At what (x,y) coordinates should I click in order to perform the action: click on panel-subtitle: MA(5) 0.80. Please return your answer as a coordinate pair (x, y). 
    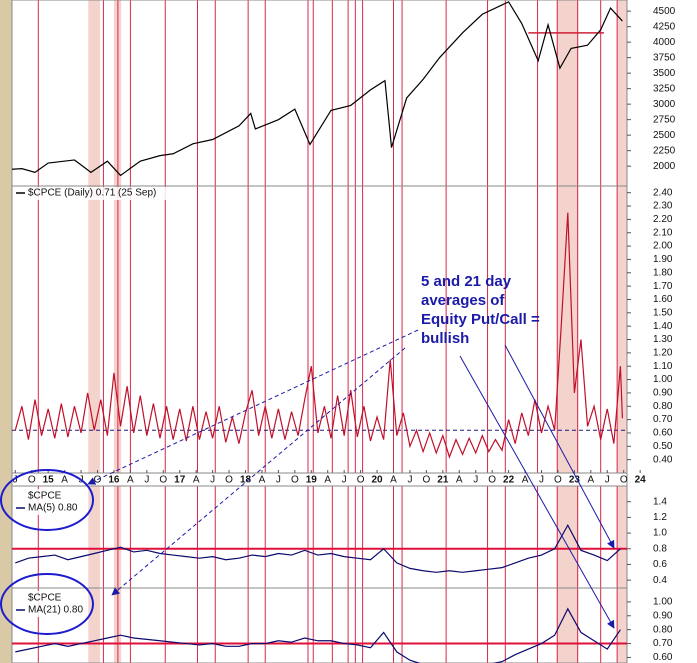
    Looking at the image, I should click on (53, 508).